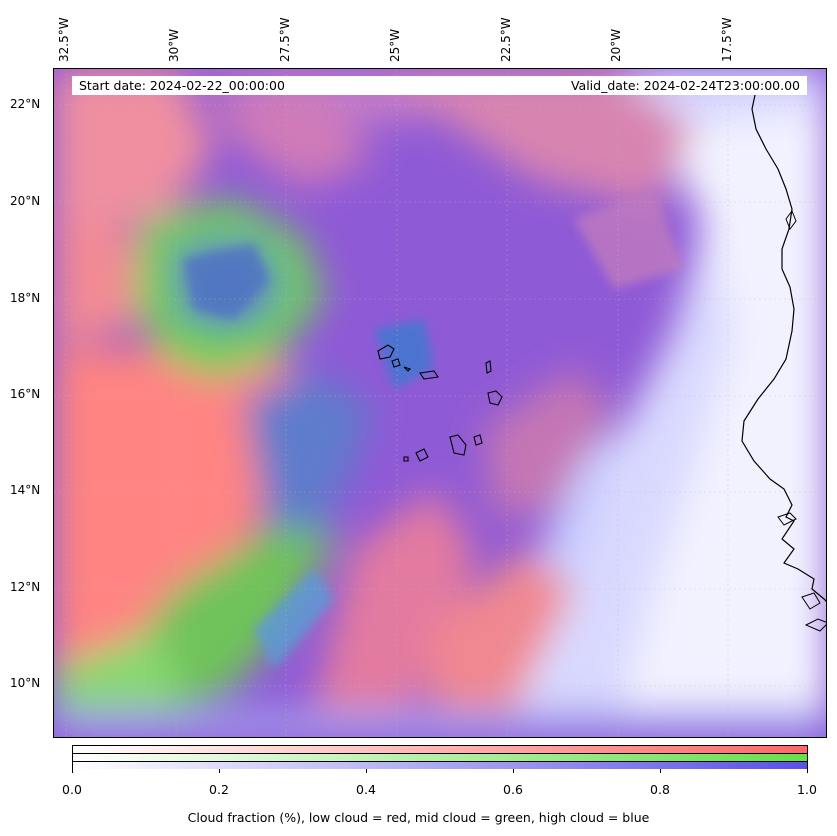 Image resolution: width=837 pixels, height=836 pixels. What do you see at coordinates (25, 587) in the screenshot?
I see `lat-label-12n: 12°N` at bounding box center [25, 587].